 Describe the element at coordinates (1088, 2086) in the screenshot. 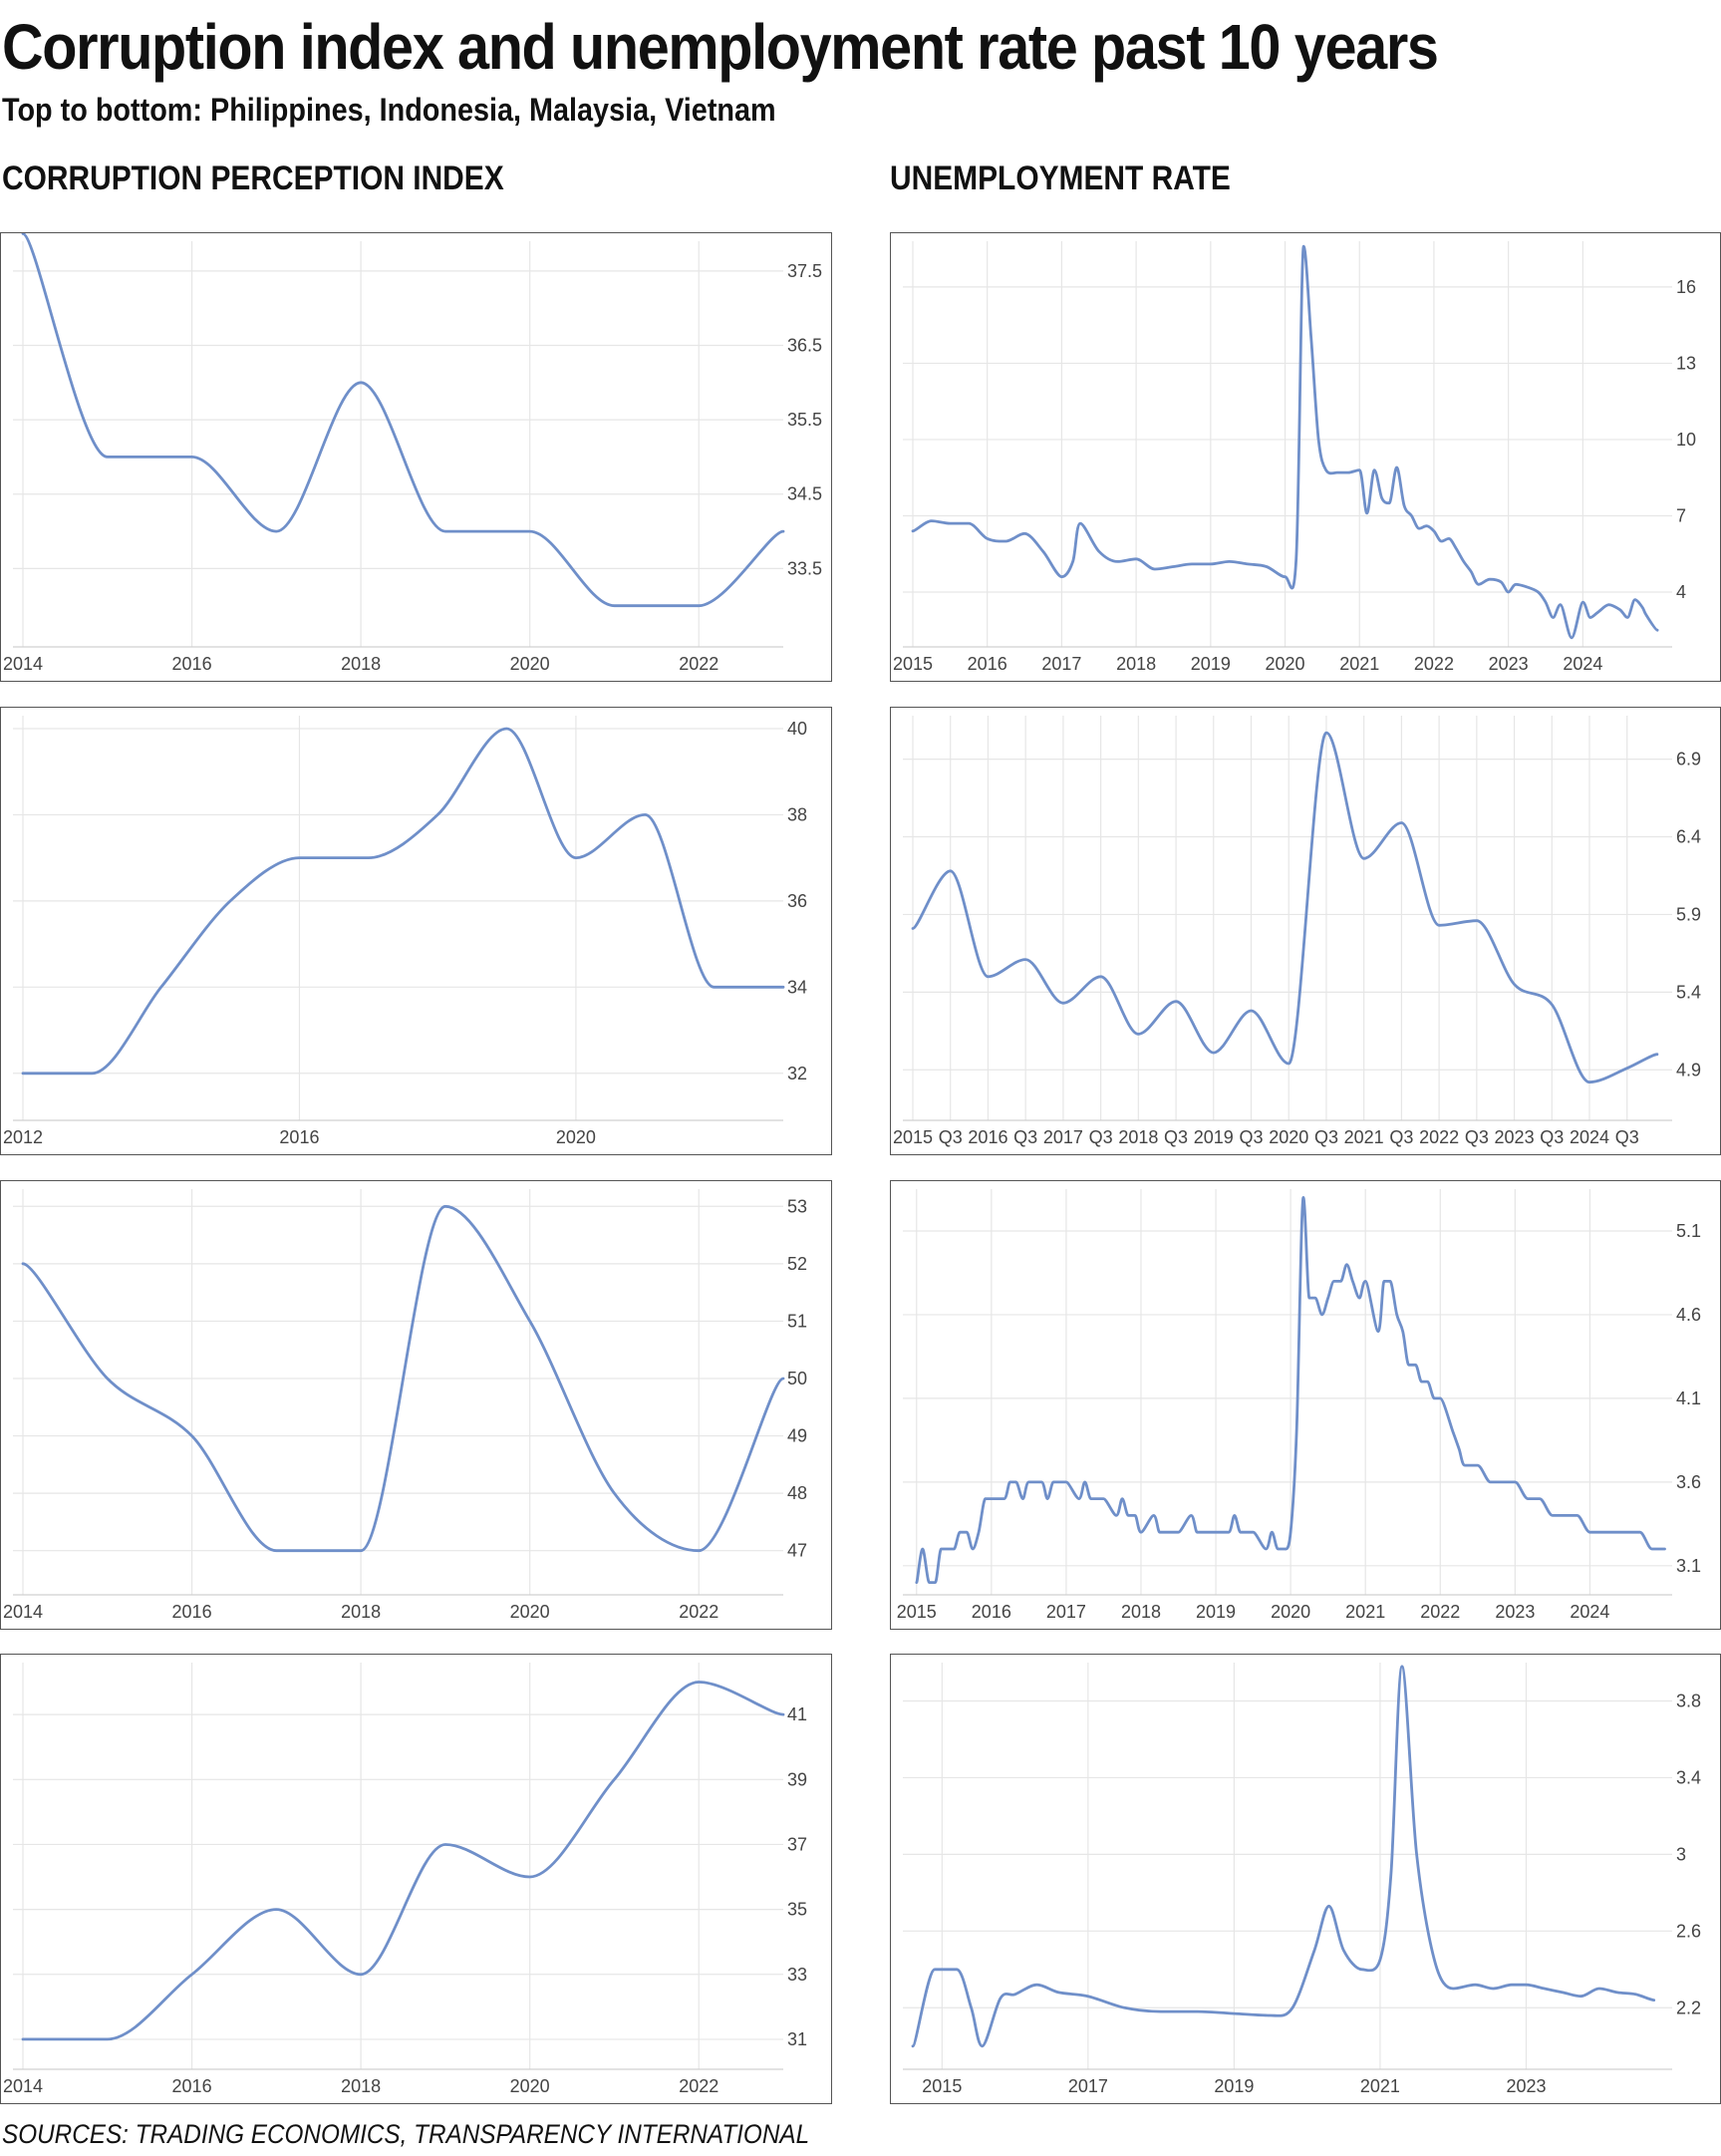

I see `x-tick-label: 2017` at that location.